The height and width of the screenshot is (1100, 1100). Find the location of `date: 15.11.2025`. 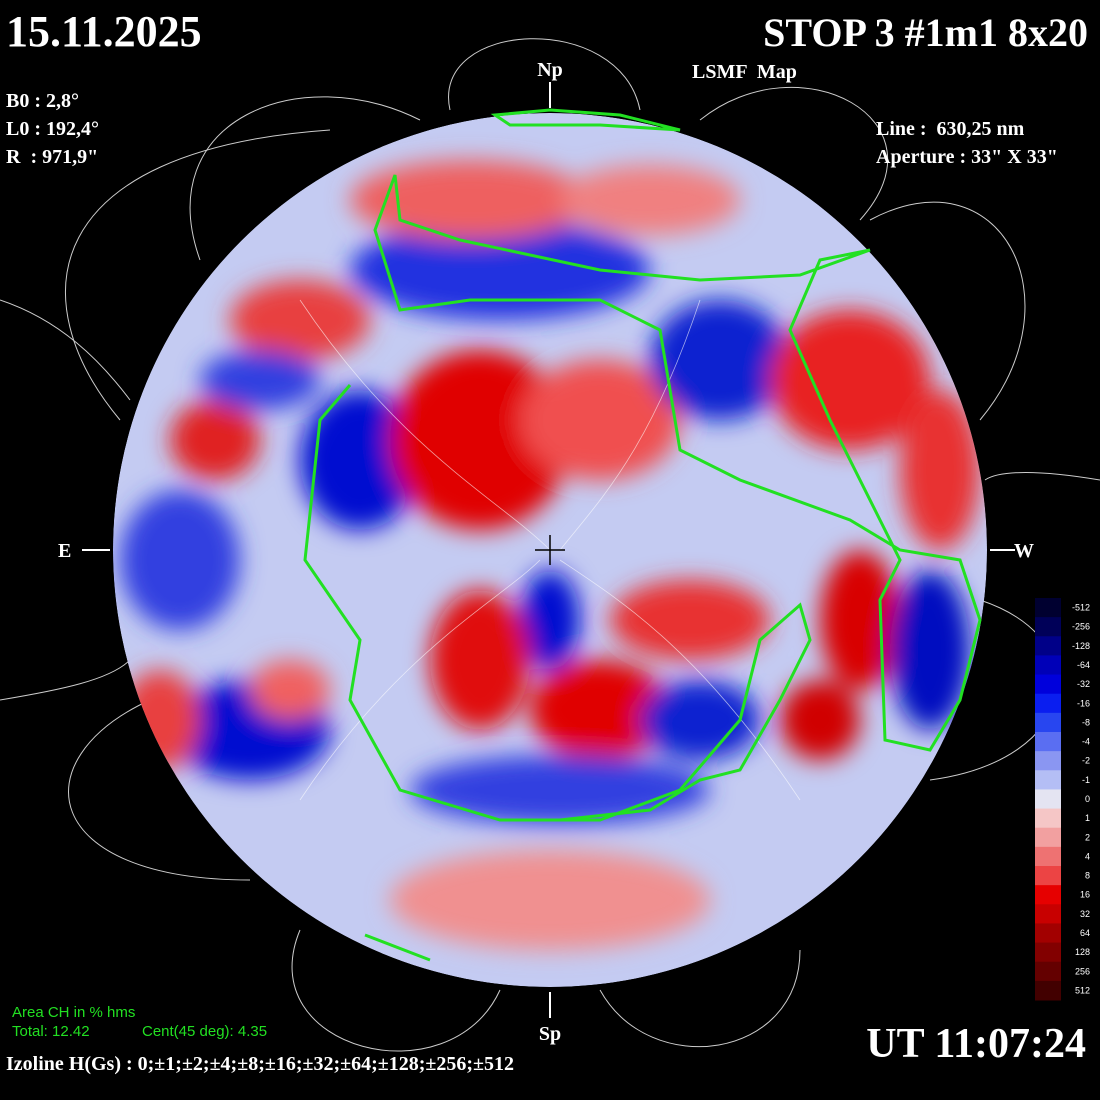

date: 15.11.2025 is located at coordinates (104, 31).